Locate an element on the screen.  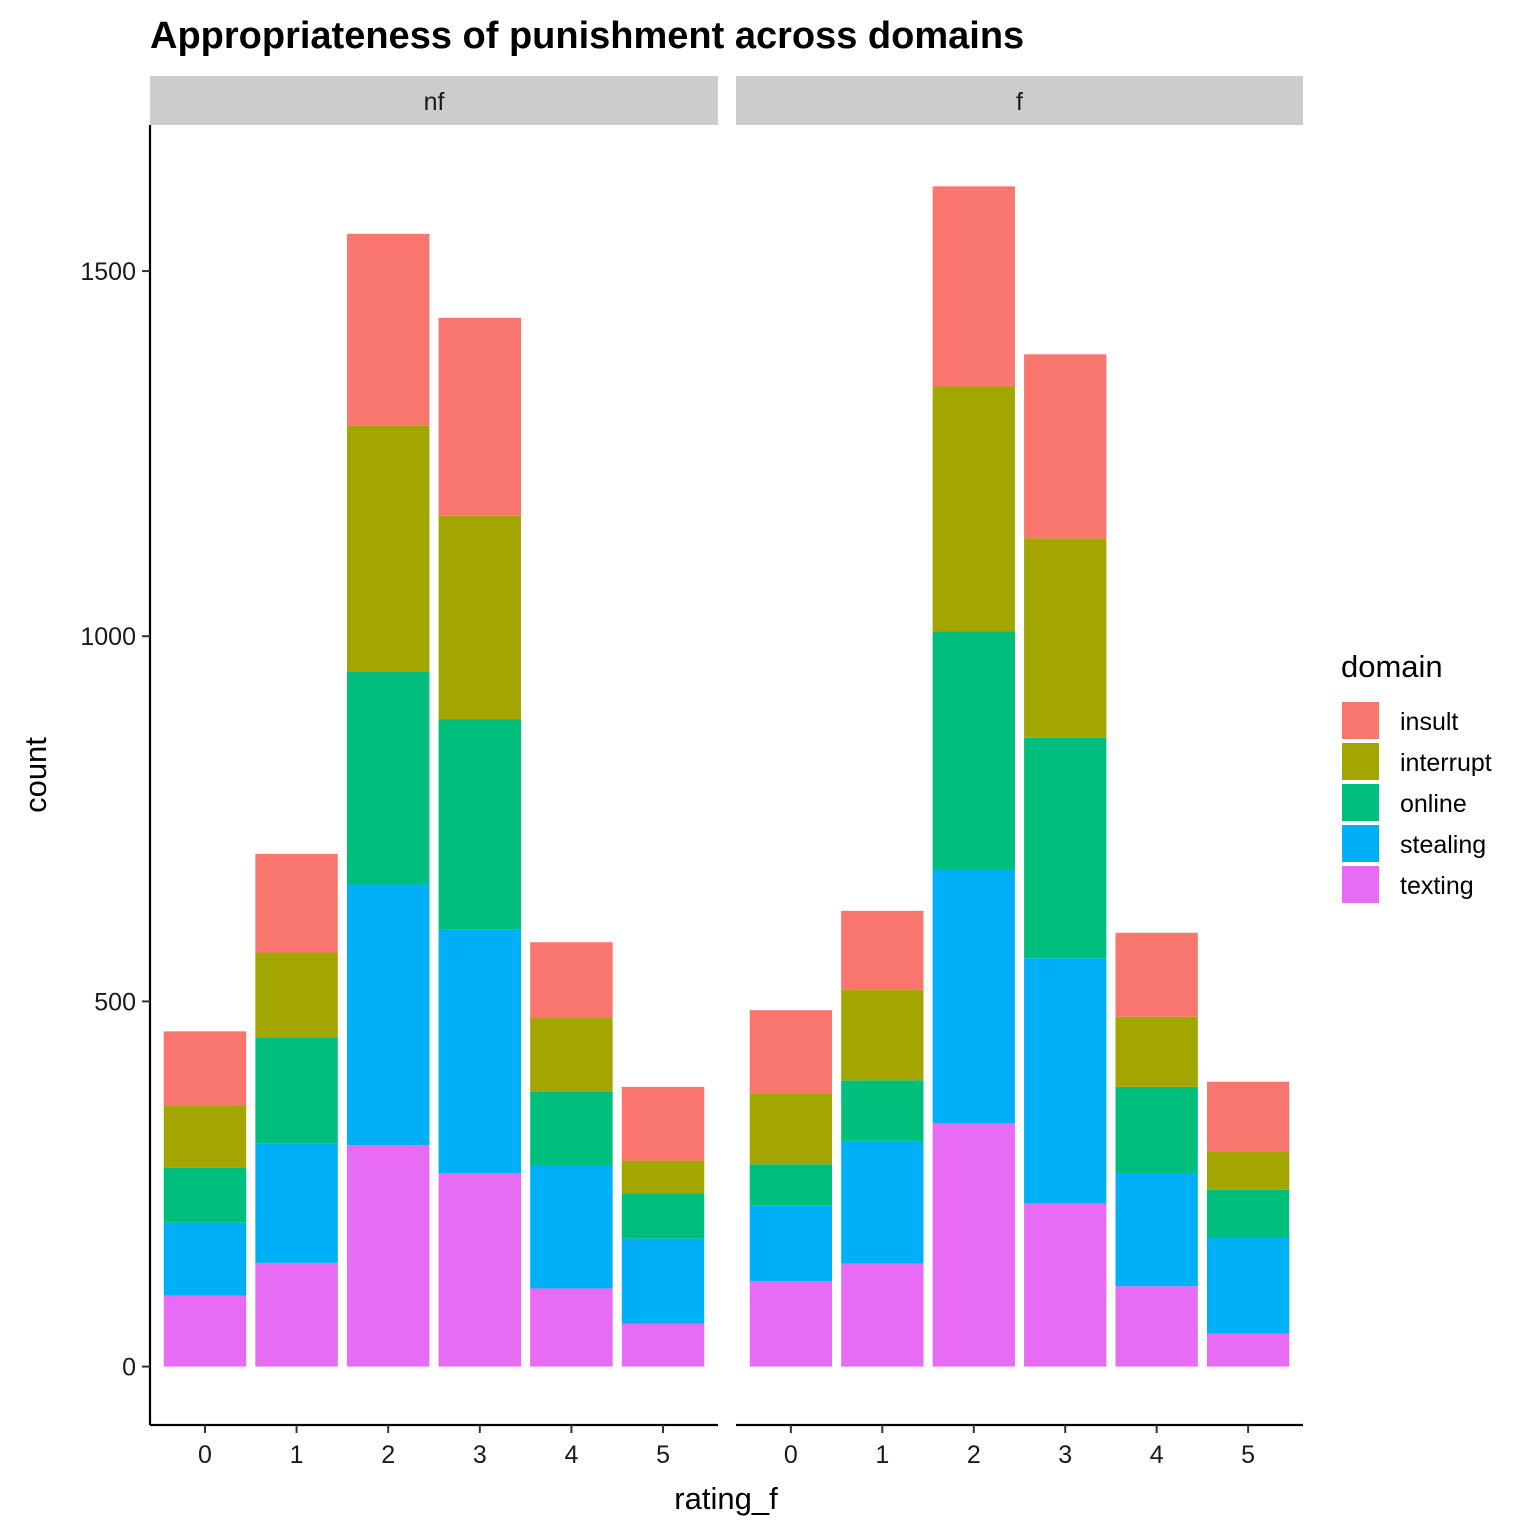
y-tick-label-0: 0 is located at coordinates (129, 1368).